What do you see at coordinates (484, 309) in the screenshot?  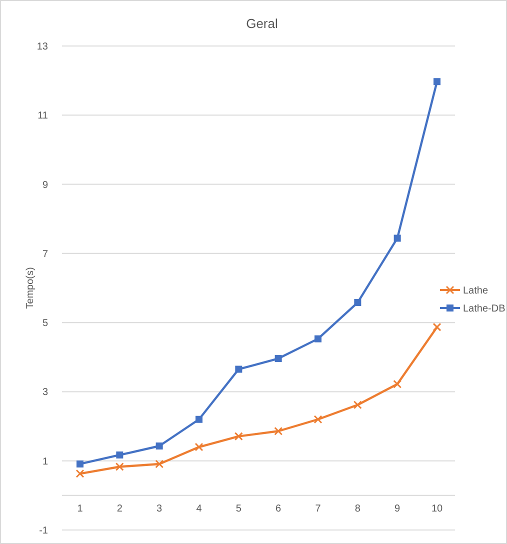 I see `legend-label: Lathe-DB` at bounding box center [484, 309].